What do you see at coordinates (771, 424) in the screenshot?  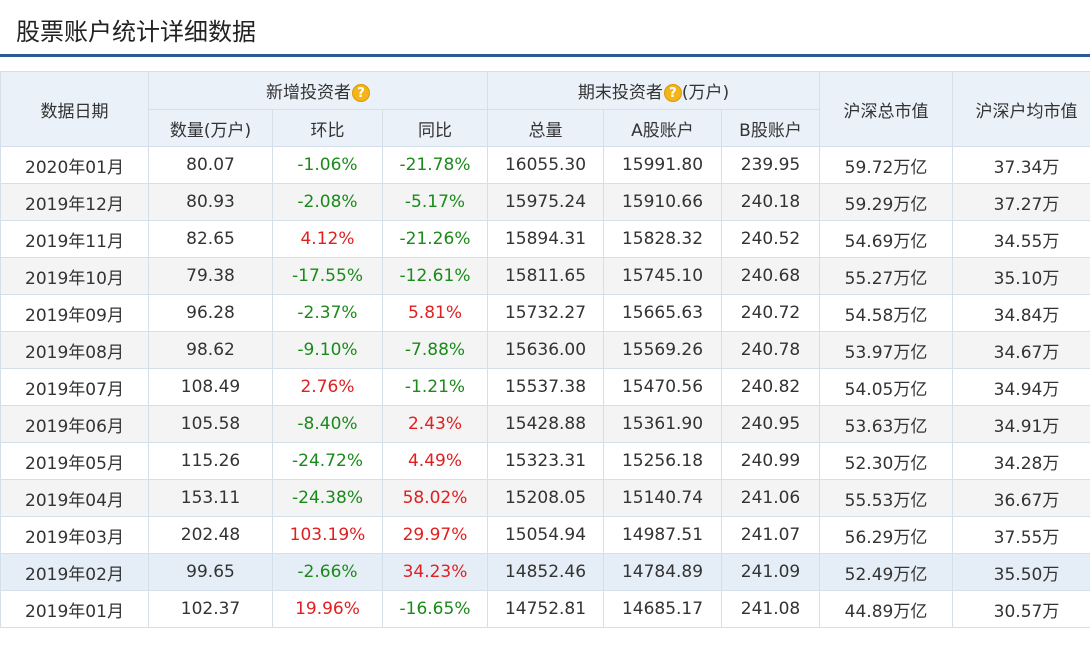 I see `cell-b-account: 240.95` at bounding box center [771, 424].